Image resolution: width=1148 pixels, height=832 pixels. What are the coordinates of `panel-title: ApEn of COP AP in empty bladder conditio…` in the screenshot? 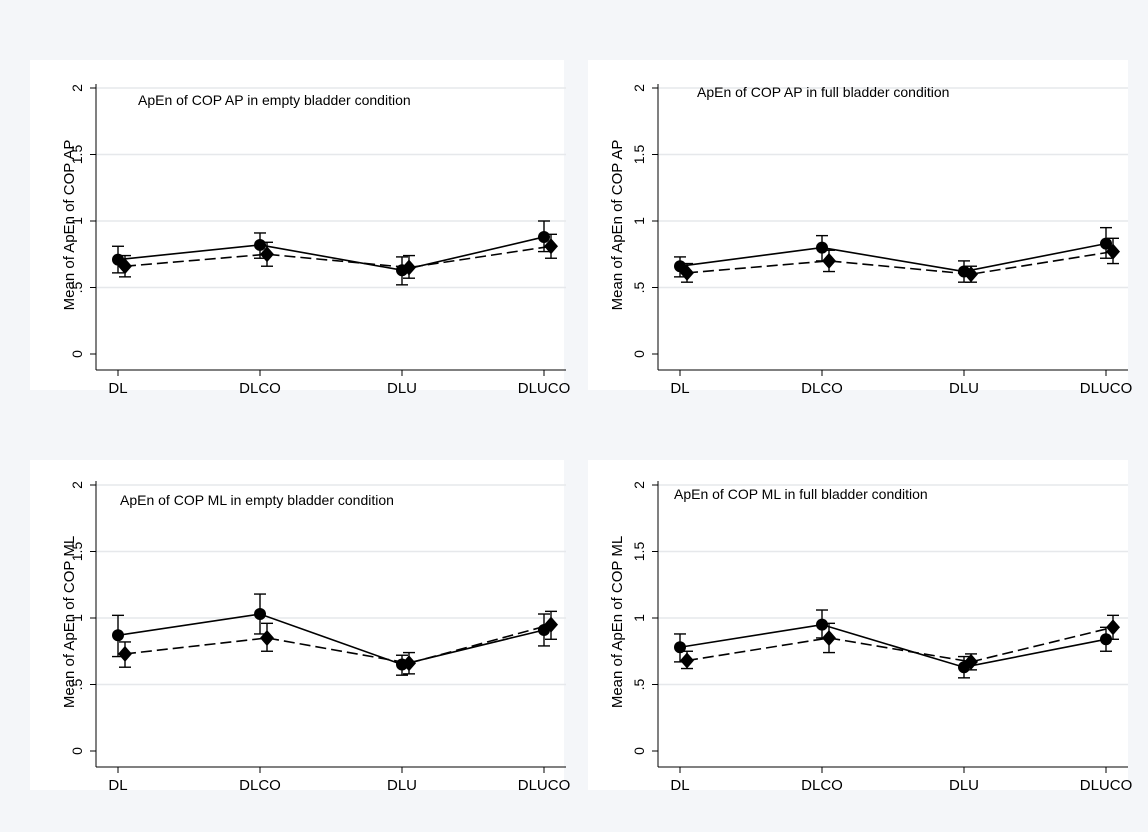 It's located at (274, 100).